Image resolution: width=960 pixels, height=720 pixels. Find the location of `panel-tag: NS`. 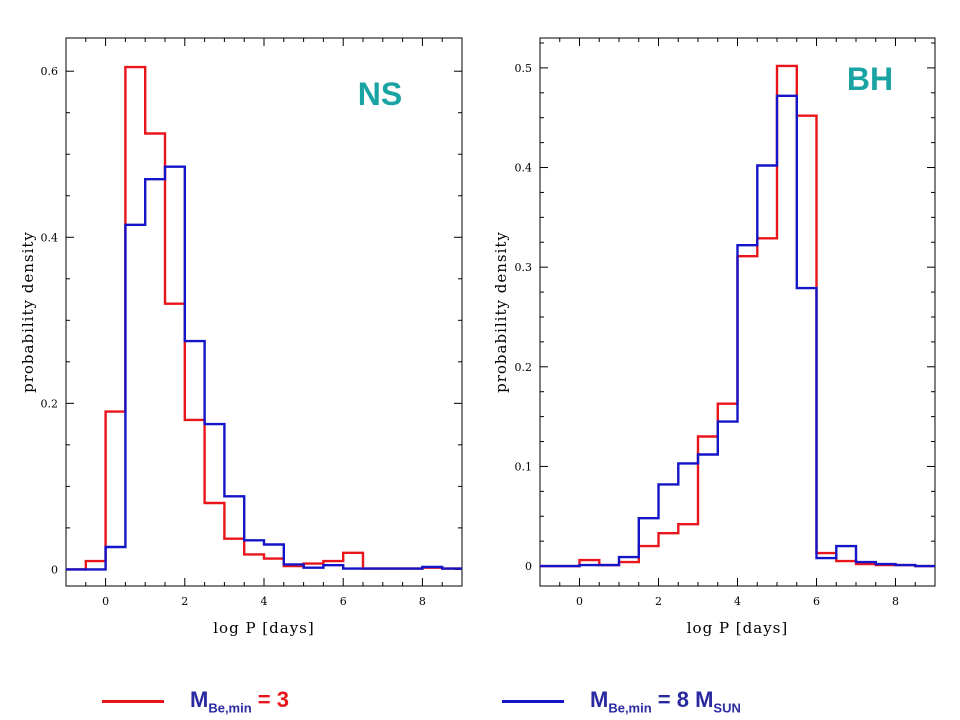

panel-tag: NS is located at coordinates (380, 94).